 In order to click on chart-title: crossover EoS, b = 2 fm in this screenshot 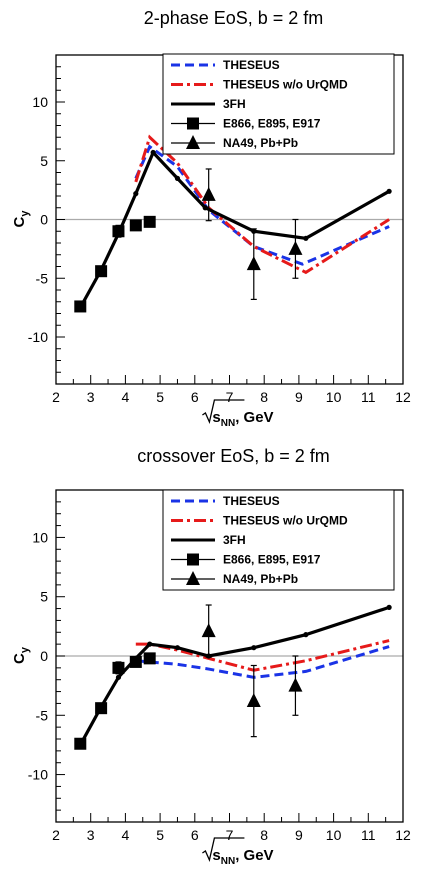, I will do `click(233, 456)`.